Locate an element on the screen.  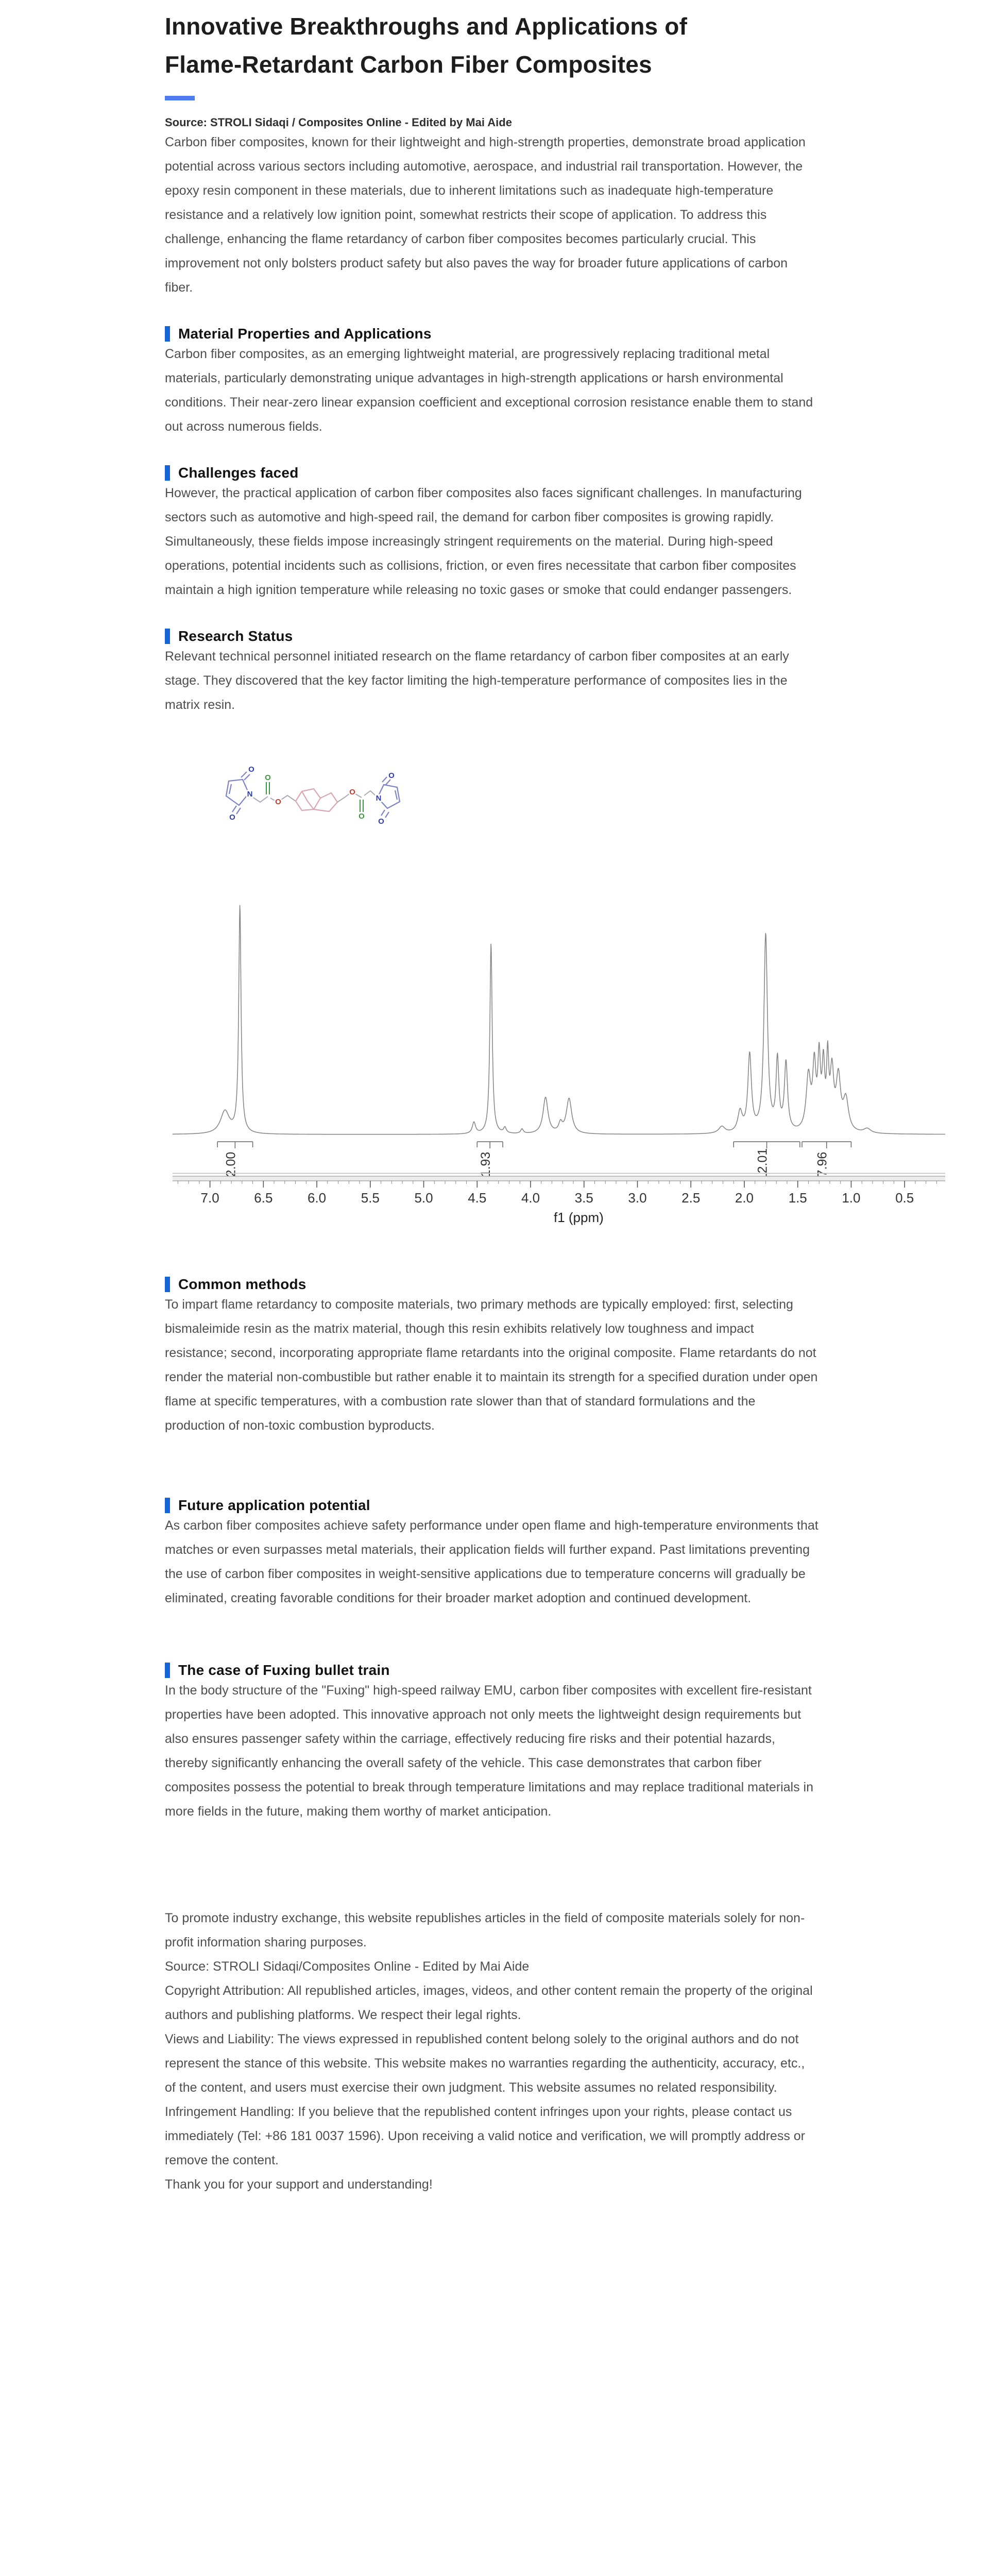
section-heading-future-potential: Future application potential is located at coordinates (492, 1505).